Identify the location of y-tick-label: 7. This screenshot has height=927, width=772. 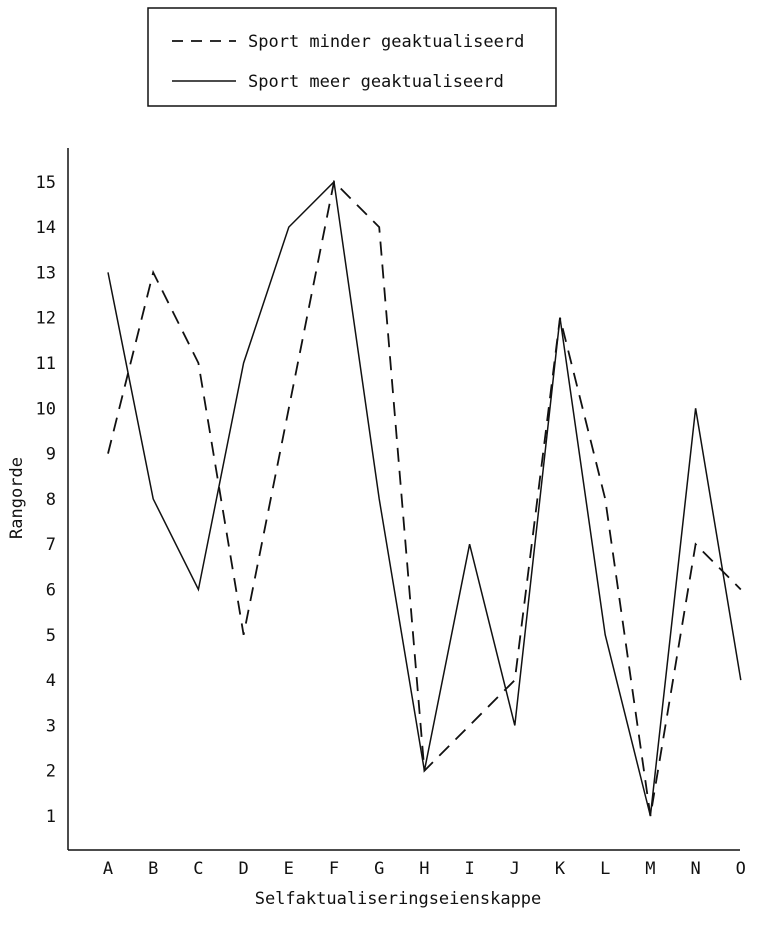
(51, 545).